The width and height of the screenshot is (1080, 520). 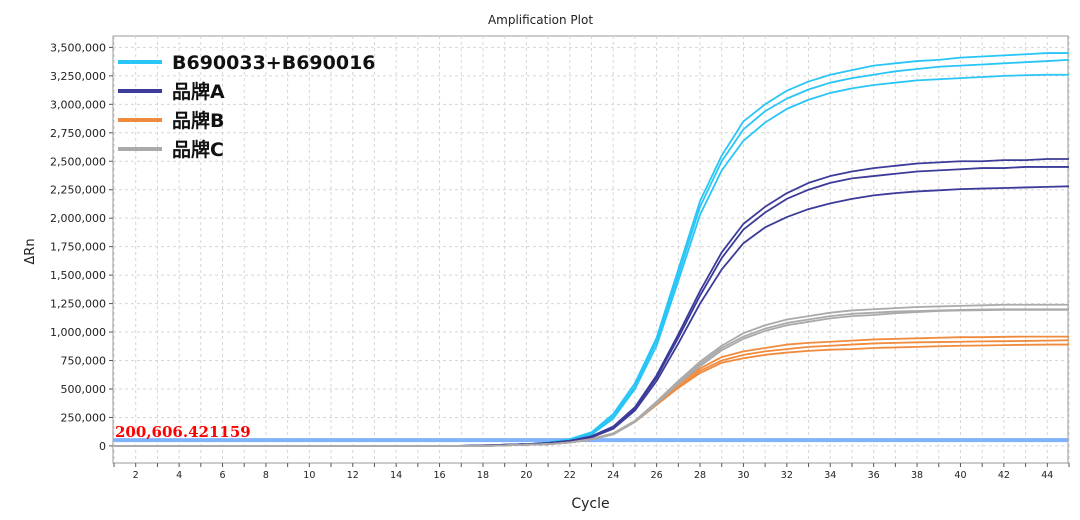 What do you see at coordinates (84, 361) in the screenshot?
I see `y-tick-label: 750,000` at bounding box center [84, 361].